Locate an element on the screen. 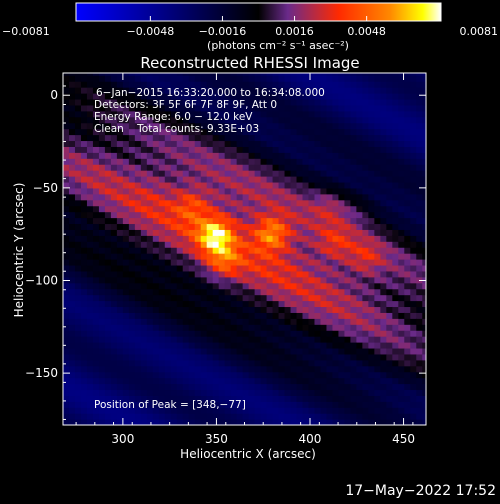 This screenshot has height=504, width=500. annotation-detectors: Detectors: 3F 5F 6F 7F 8F 9F, Att 0 is located at coordinates (185, 105).